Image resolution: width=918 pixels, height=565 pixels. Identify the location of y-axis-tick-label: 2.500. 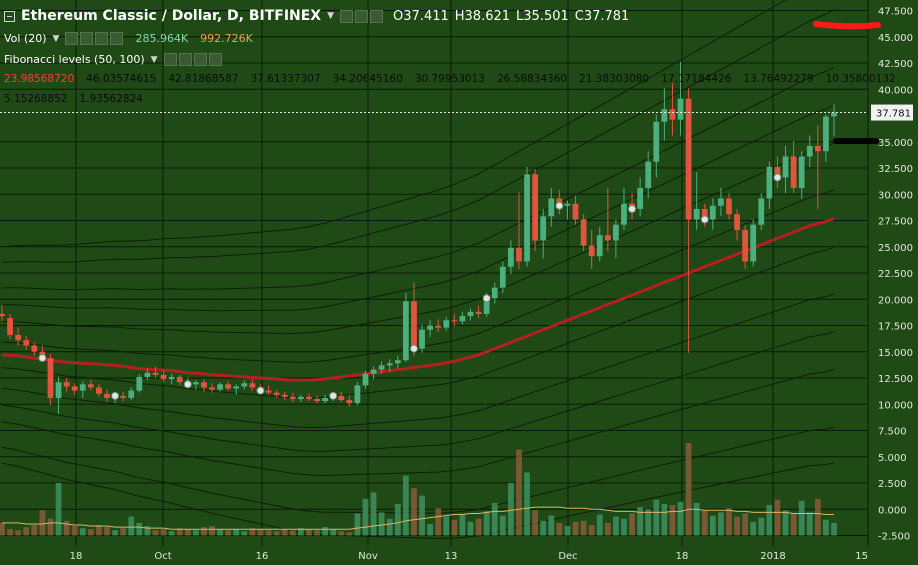
(892, 484).